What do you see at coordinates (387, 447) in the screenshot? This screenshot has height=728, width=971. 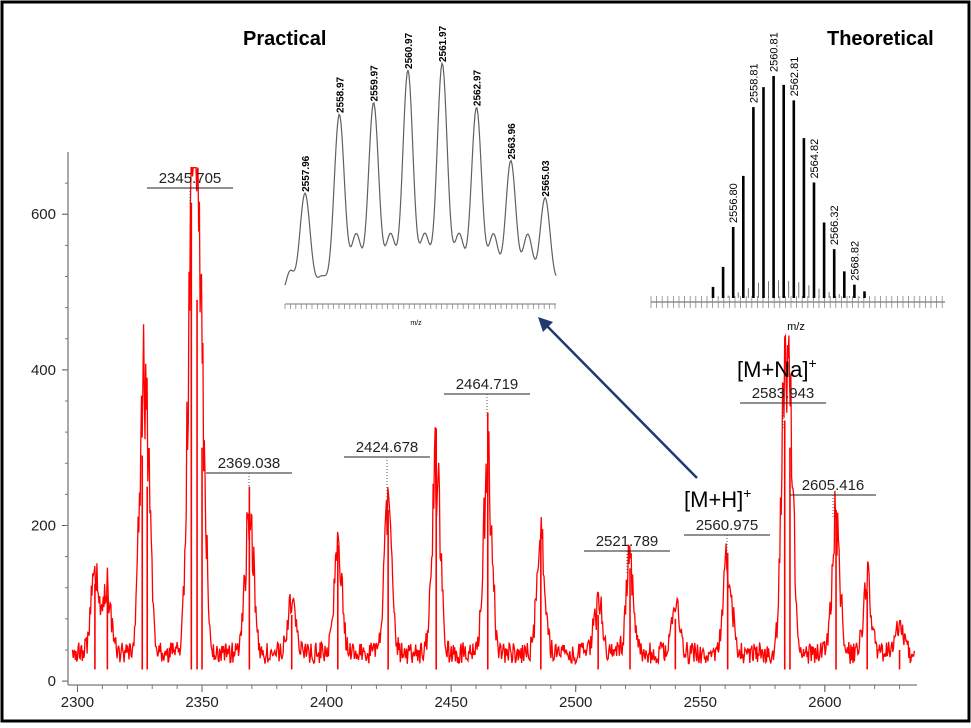 I see `peak-label: 2424.678` at bounding box center [387, 447].